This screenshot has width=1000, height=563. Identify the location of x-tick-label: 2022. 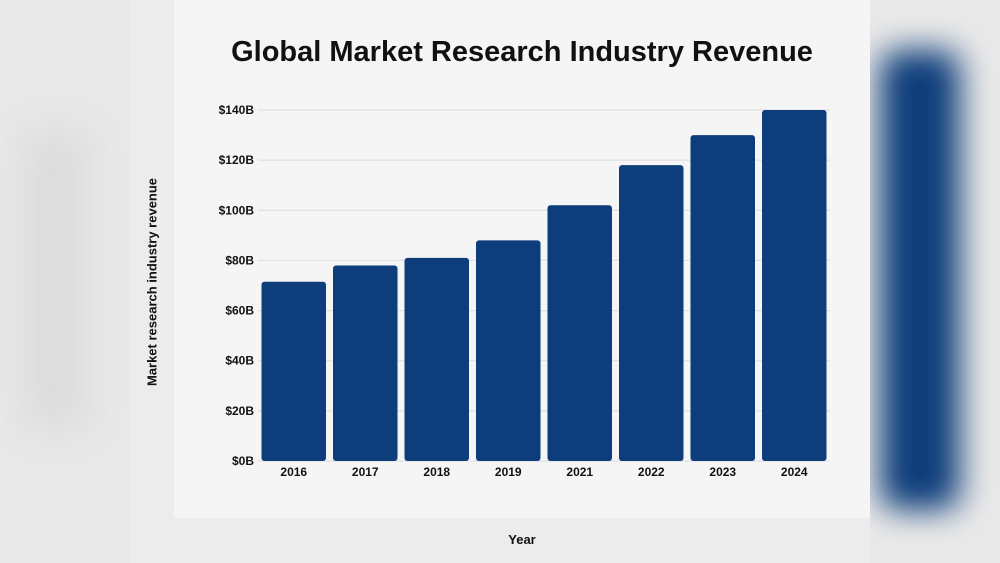
(651, 472).